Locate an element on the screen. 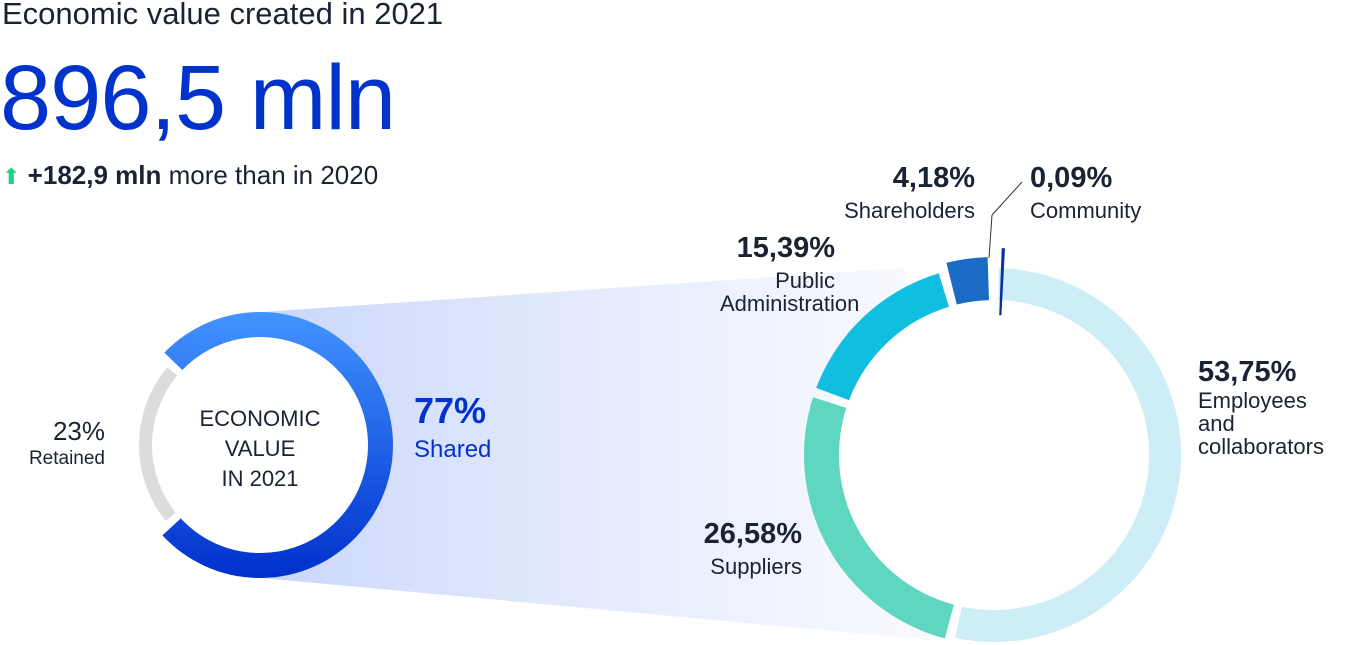 Image resolution: width=1346 pixels, height=645 pixels. slice-pct: 53,75% is located at coordinates (1247, 372).